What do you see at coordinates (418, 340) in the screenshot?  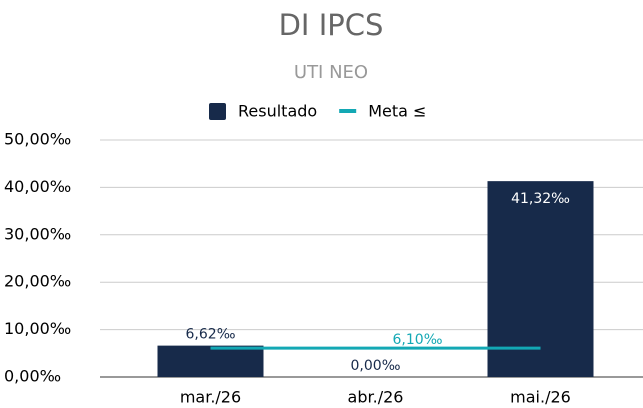 I see `data-label: 6,10‰` at bounding box center [418, 340].